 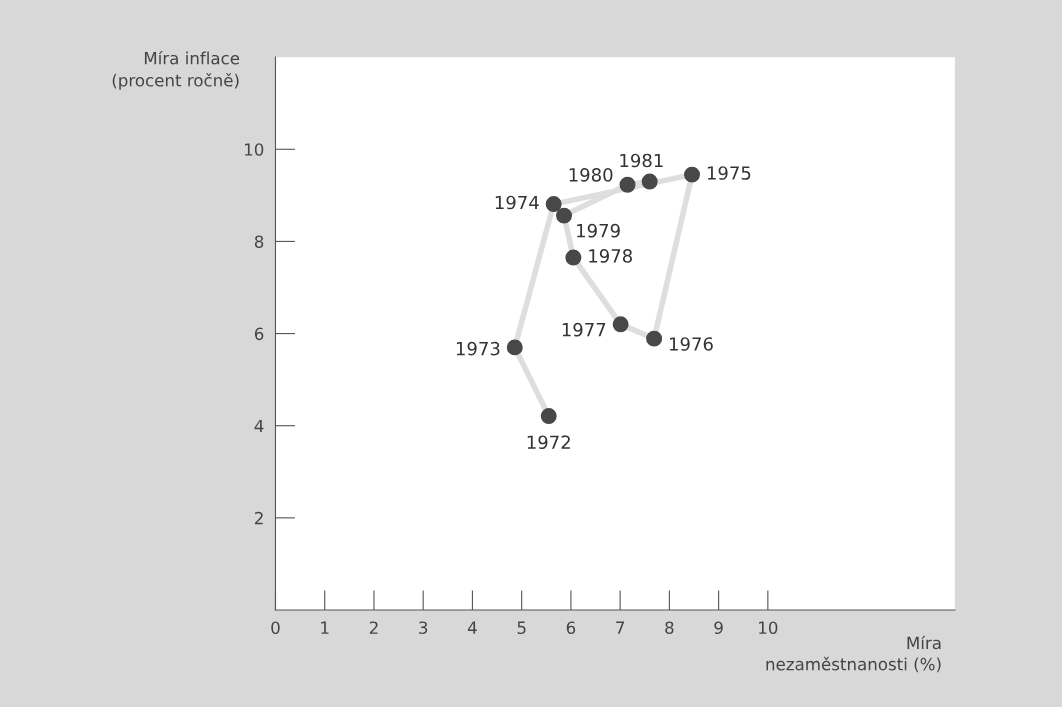 What do you see at coordinates (669, 628) in the screenshot?
I see `x-tick-label: 8` at bounding box center [669, 628].